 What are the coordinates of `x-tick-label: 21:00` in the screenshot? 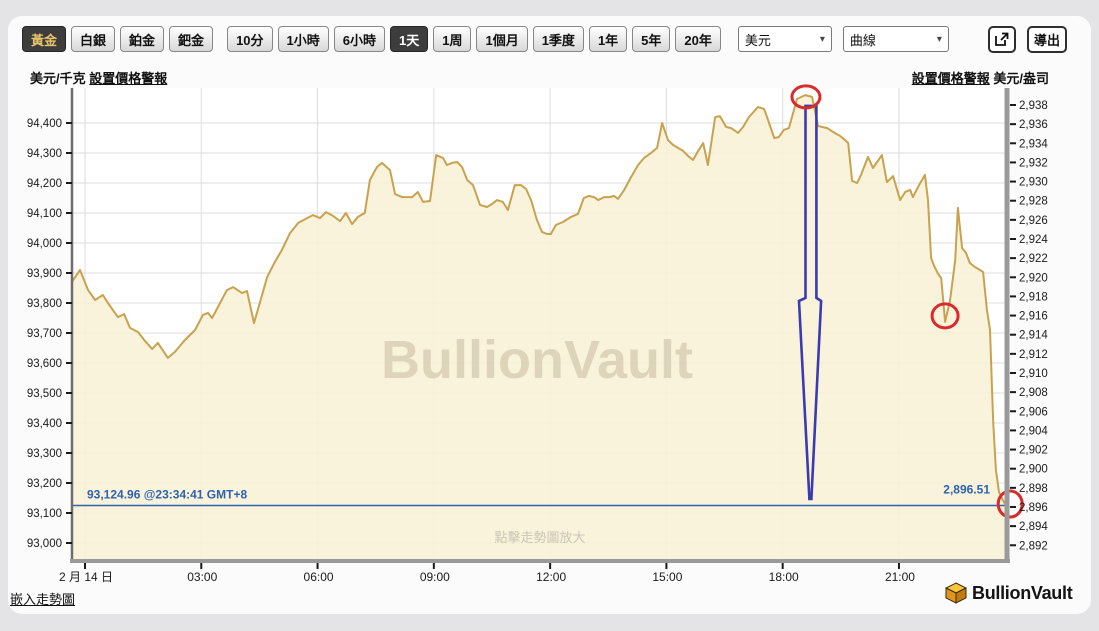 It's located at (900, 577).